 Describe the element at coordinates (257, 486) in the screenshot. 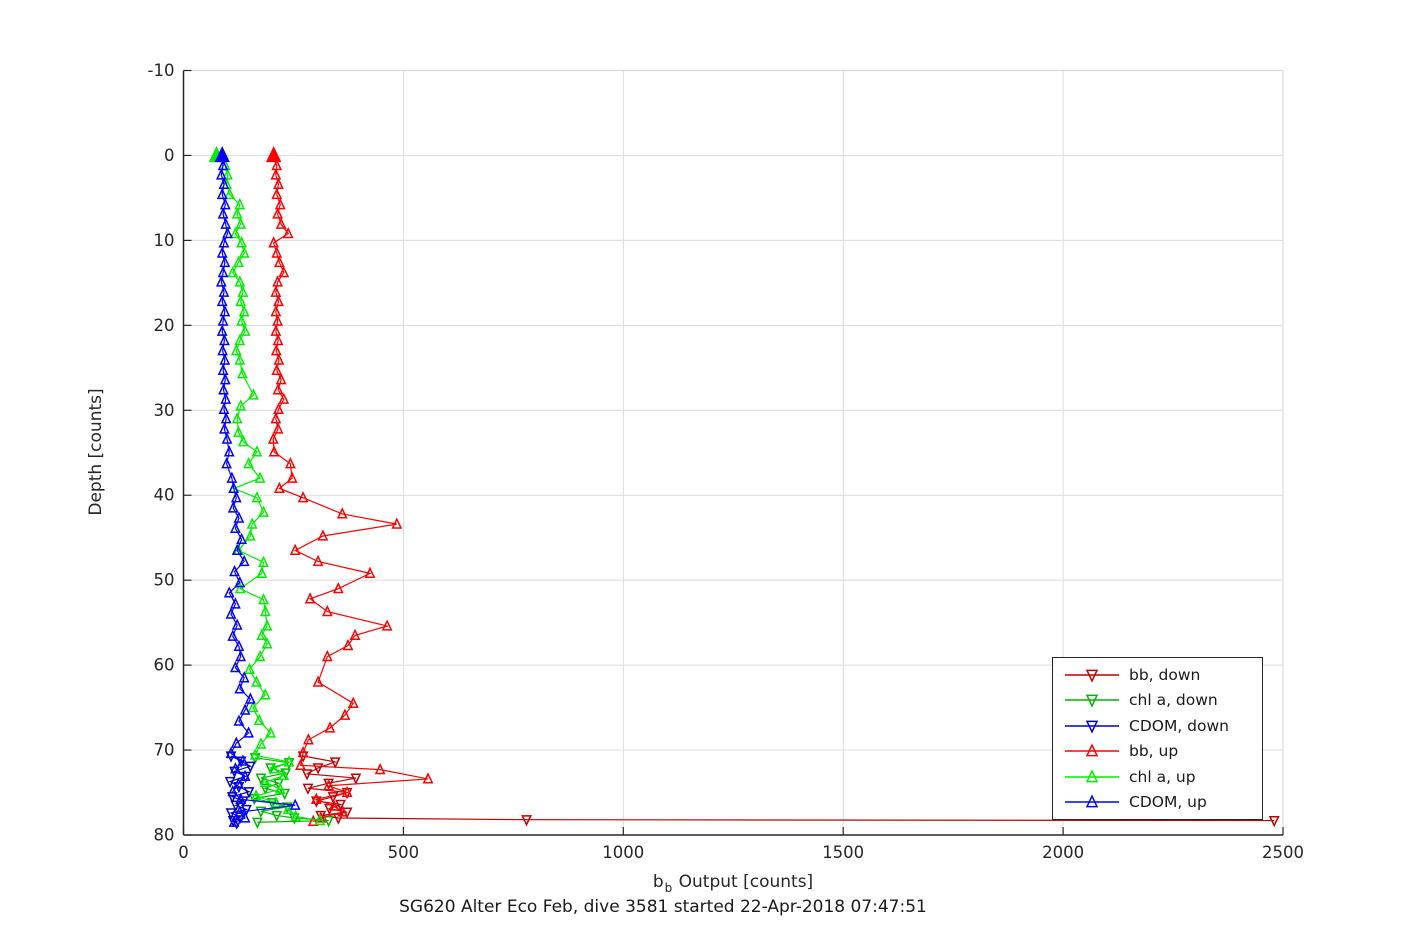

I see `series-cdom-up` at that location.